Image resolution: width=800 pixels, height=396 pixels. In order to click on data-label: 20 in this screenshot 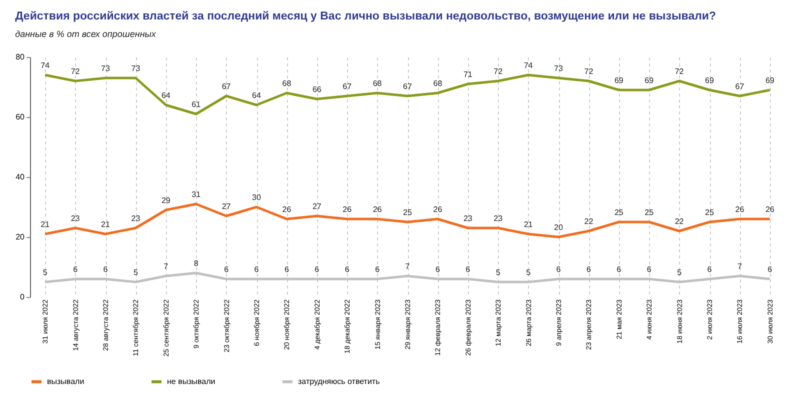, I will do `click(559, 227)`.